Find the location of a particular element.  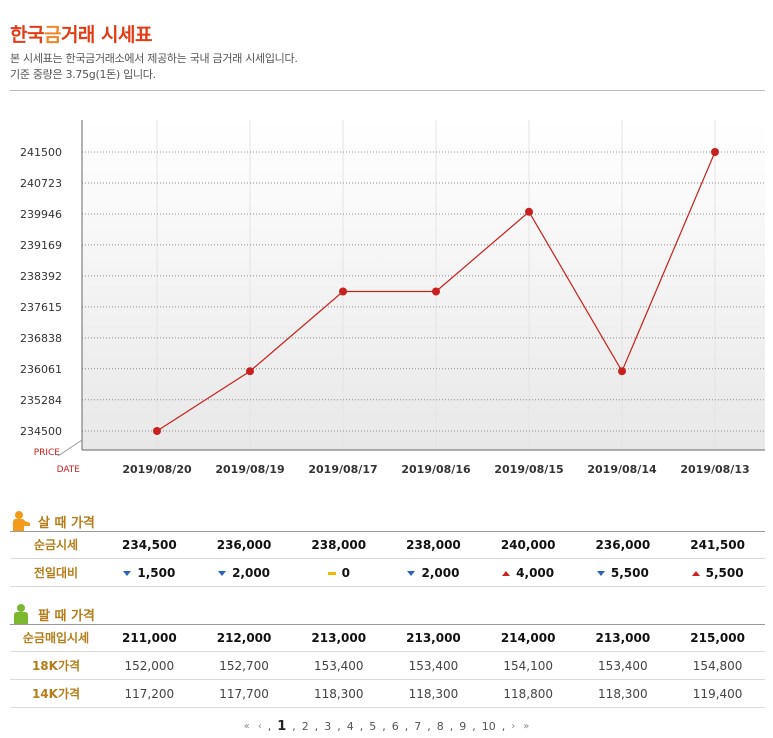

x-tick-label: 2019/08/17 is located at coordinates (342, 469).